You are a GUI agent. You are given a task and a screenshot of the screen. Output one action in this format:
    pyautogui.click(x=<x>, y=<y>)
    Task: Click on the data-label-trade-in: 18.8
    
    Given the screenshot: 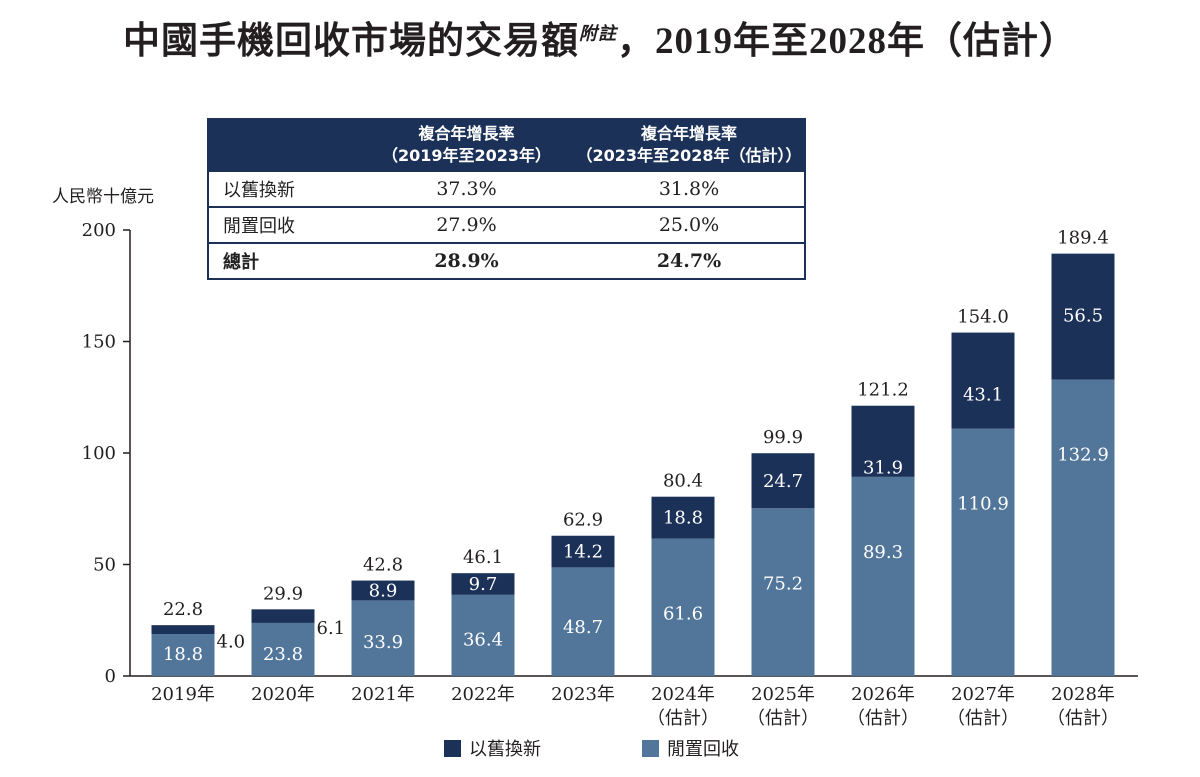 What is the action you would take?
    pyautogui.click(x=683, y=518)
    